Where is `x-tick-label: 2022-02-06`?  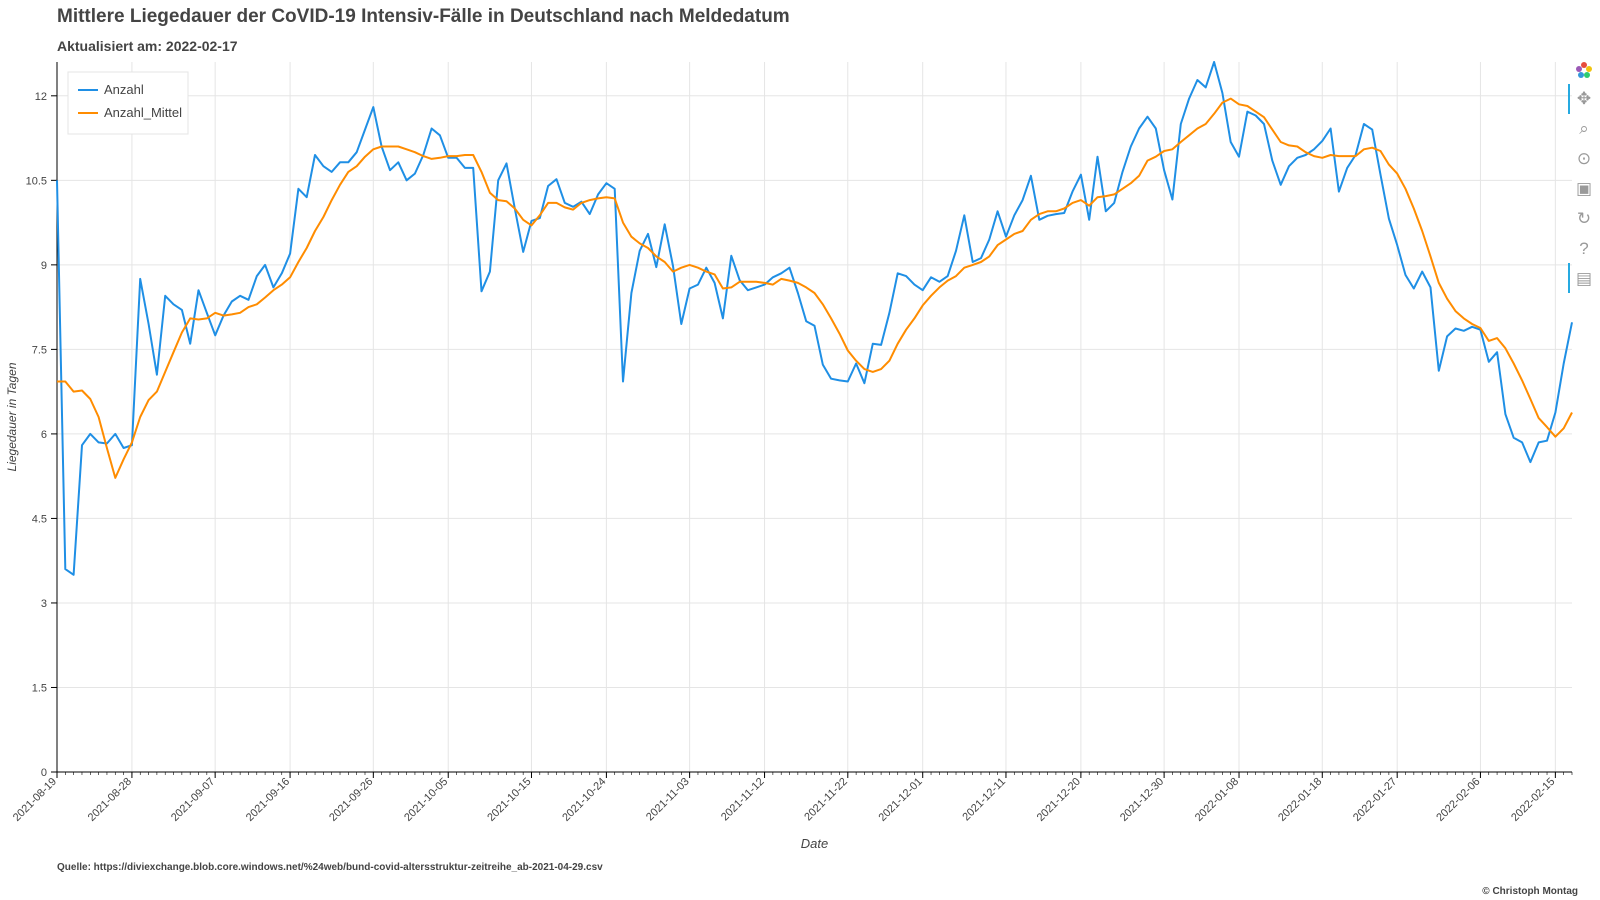
x-tick-label: 2022-02-06 is located at coordinates (1458, 800).